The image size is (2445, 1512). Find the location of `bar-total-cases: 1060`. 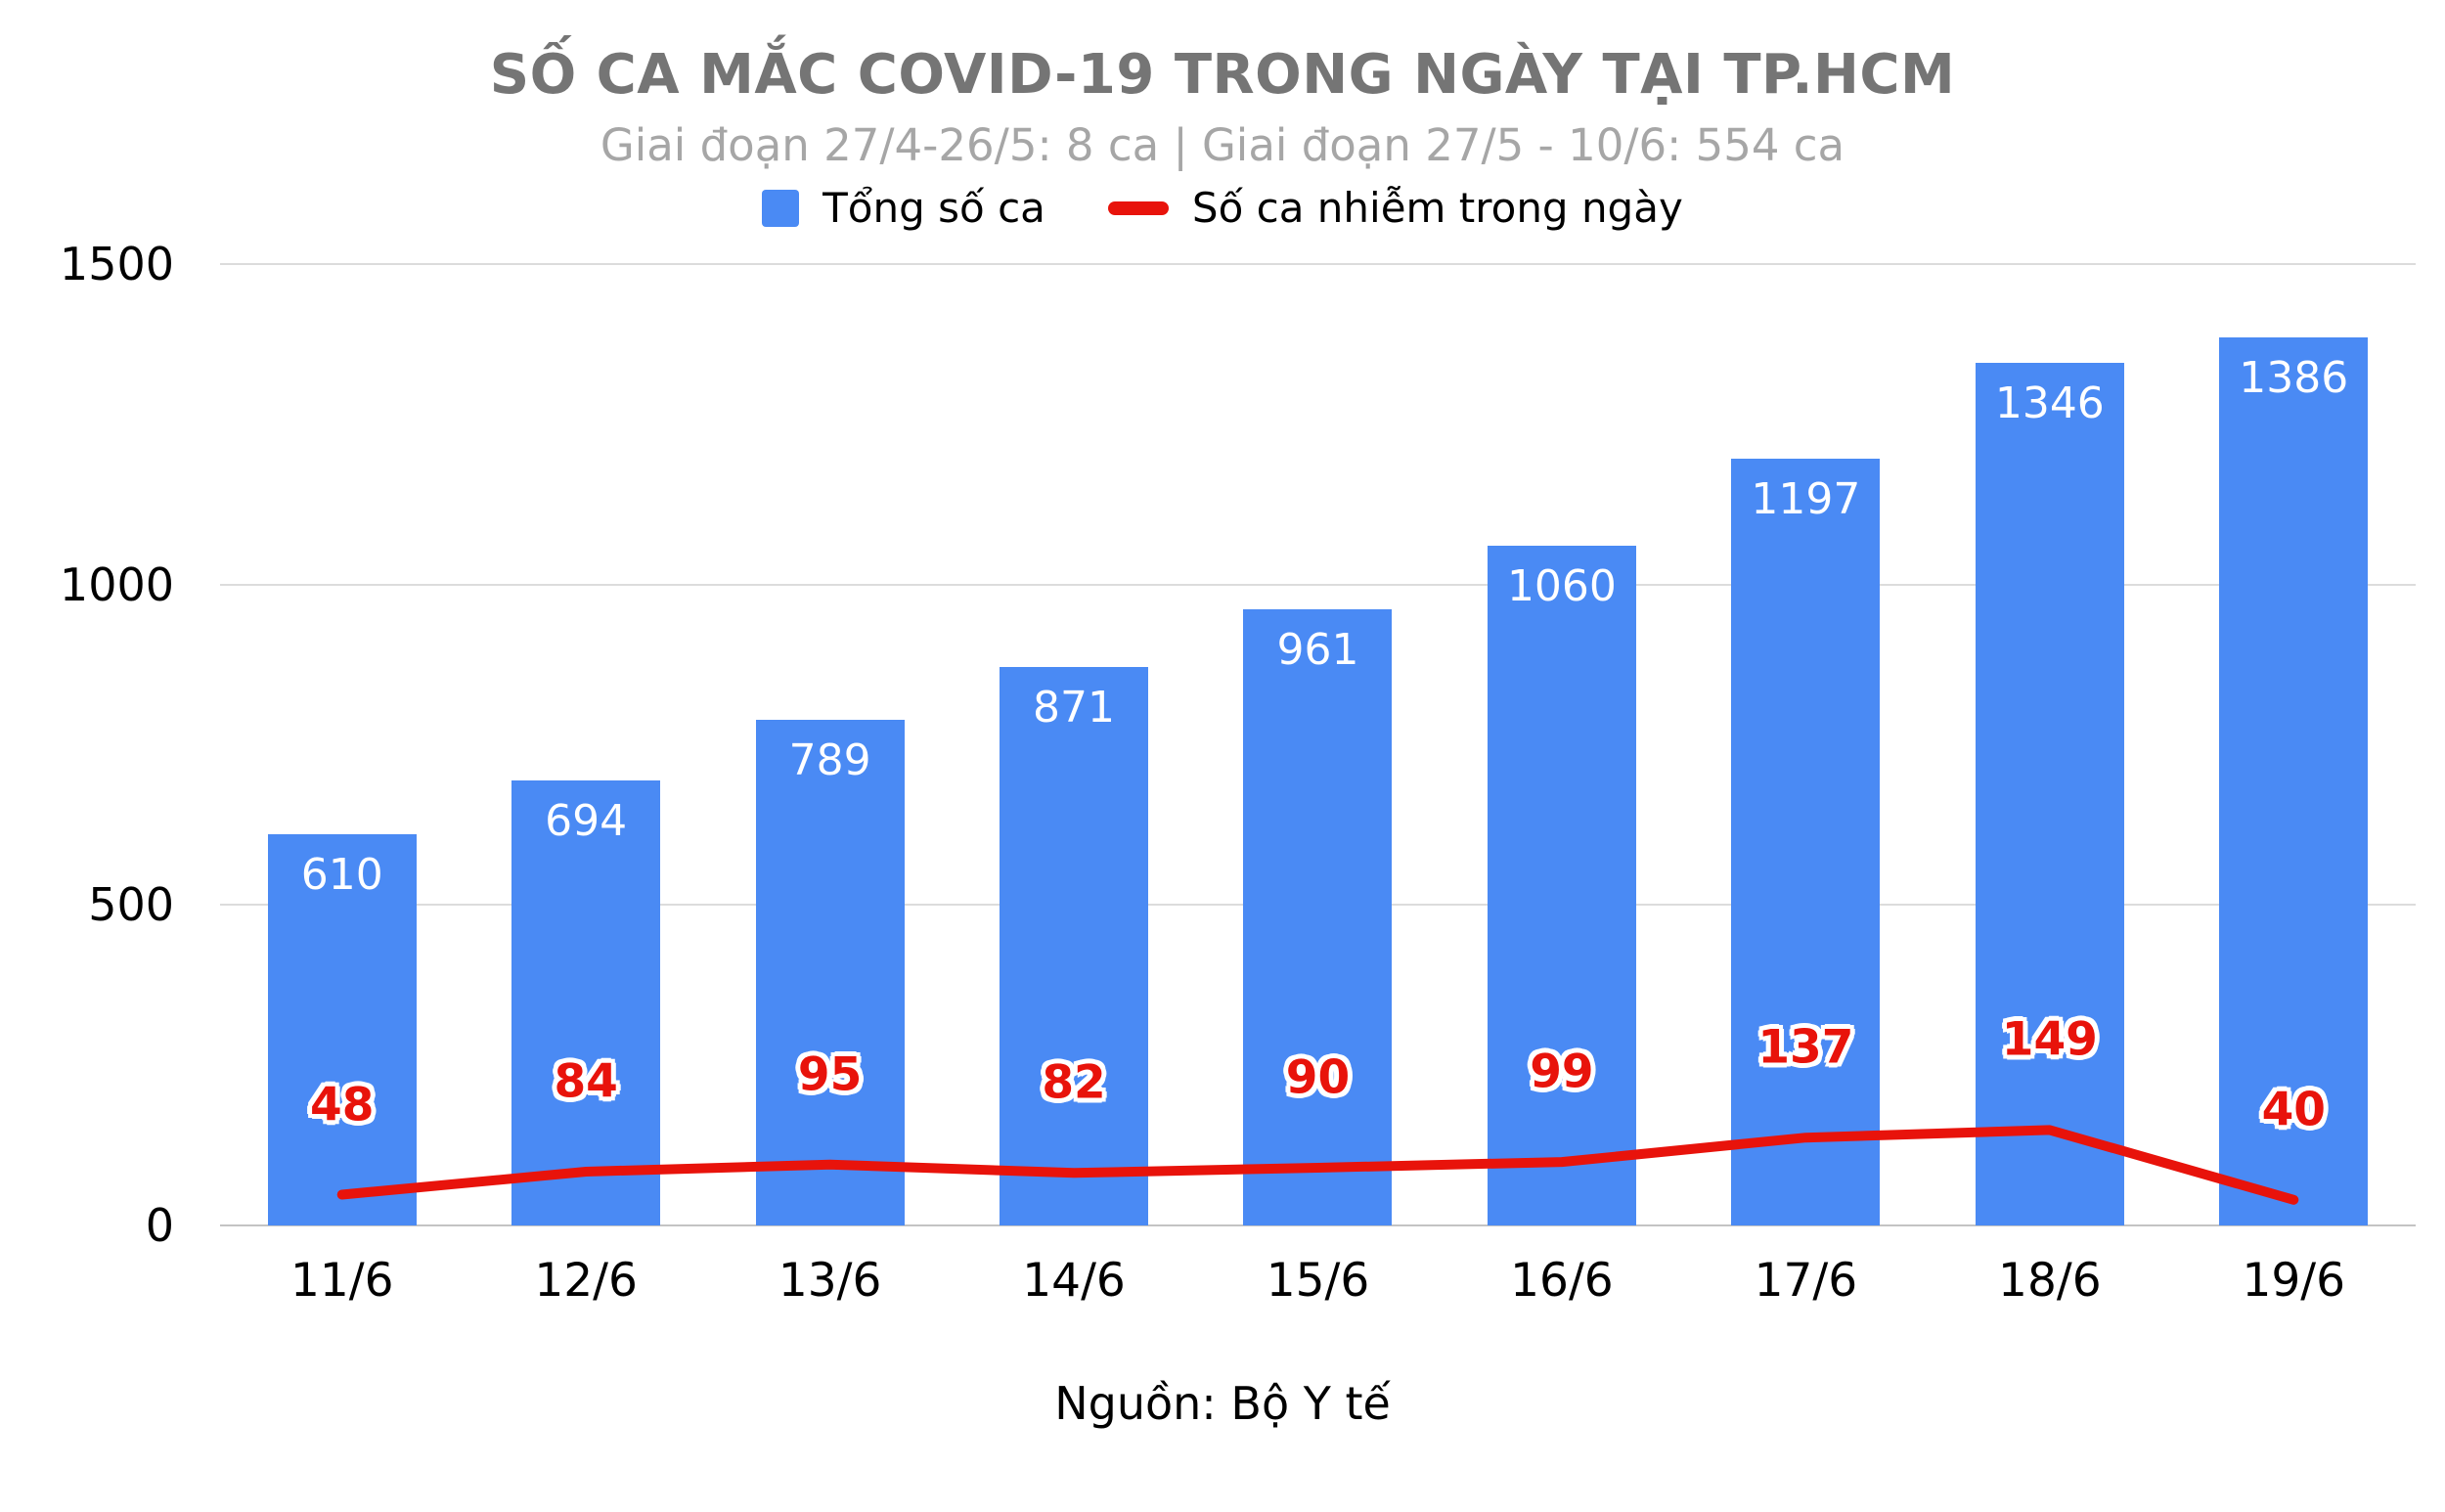

bar-total-cases: 1060 is located at coordinates (1561, 886).